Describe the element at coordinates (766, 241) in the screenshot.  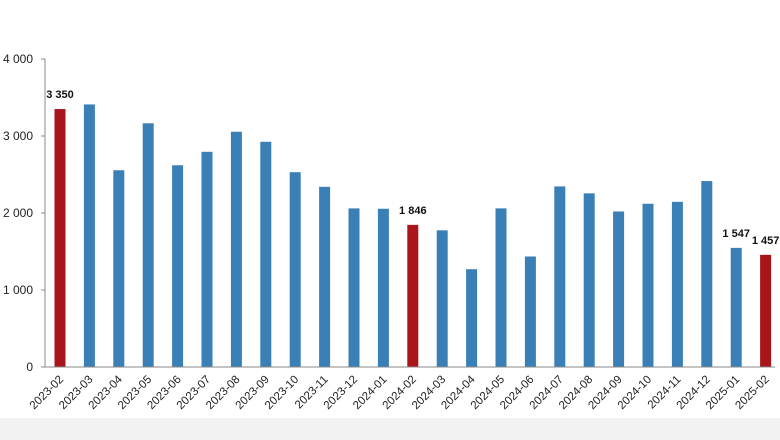
I see `data-label: 1 457` at that location.